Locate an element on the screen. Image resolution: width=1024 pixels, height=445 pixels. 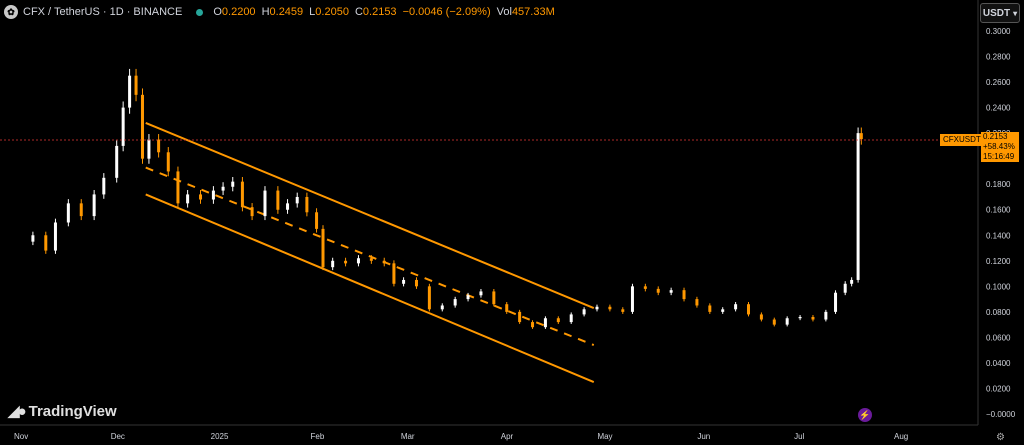
price-tick-label: 0.2400 is located at coordinates (998, 108).